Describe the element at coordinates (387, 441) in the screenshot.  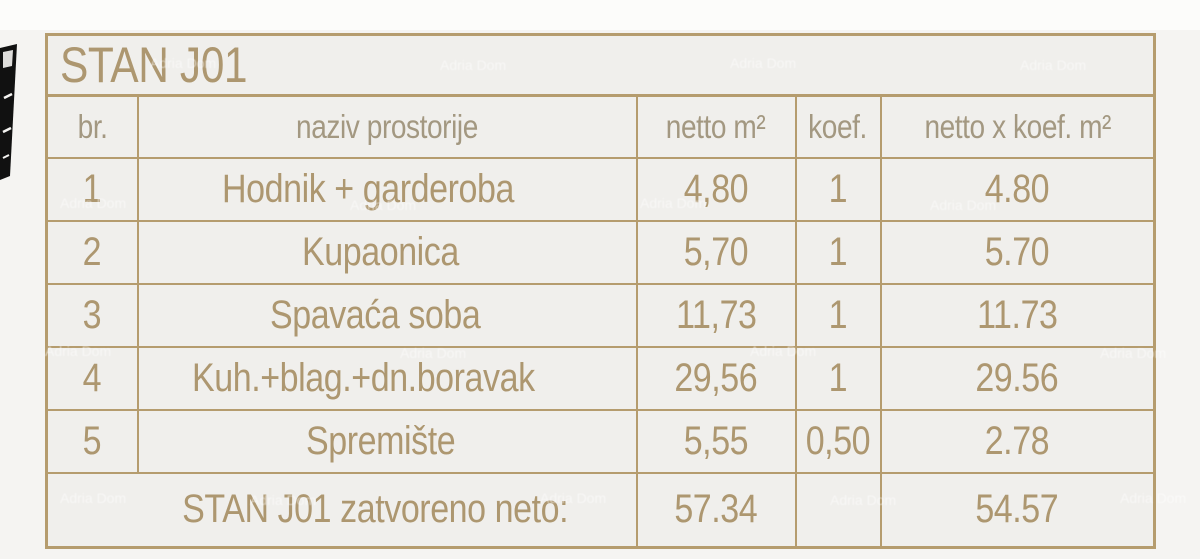
I see `cell-naziv: Spremište` at that location.